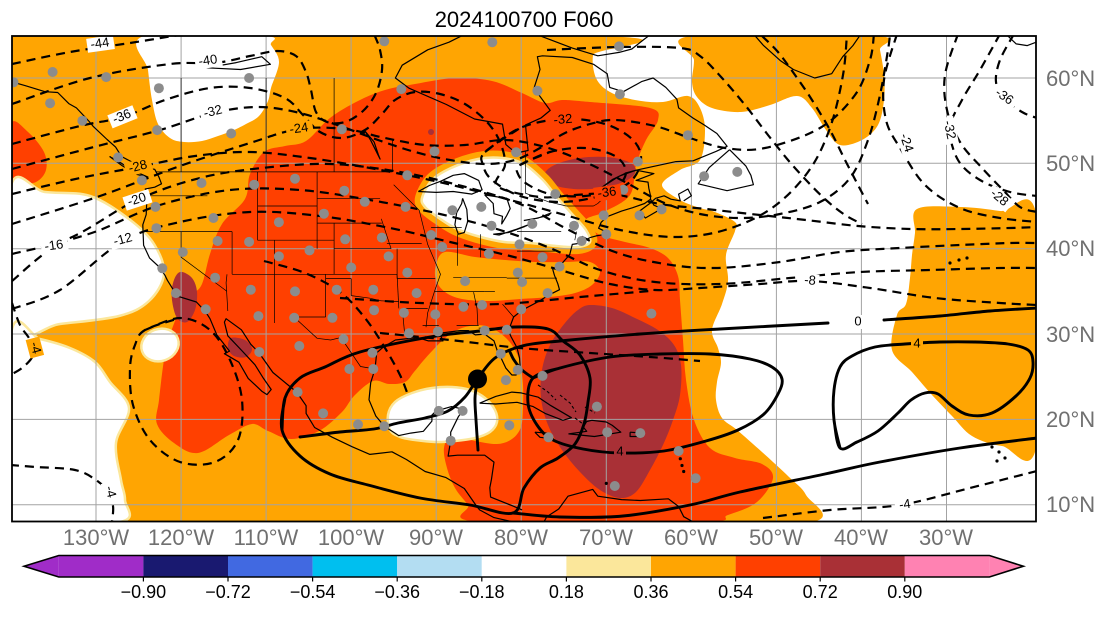 The width and height of the screenshot is (1105, 620). I want to click on svg-text: 0.18, so click(566, 592).